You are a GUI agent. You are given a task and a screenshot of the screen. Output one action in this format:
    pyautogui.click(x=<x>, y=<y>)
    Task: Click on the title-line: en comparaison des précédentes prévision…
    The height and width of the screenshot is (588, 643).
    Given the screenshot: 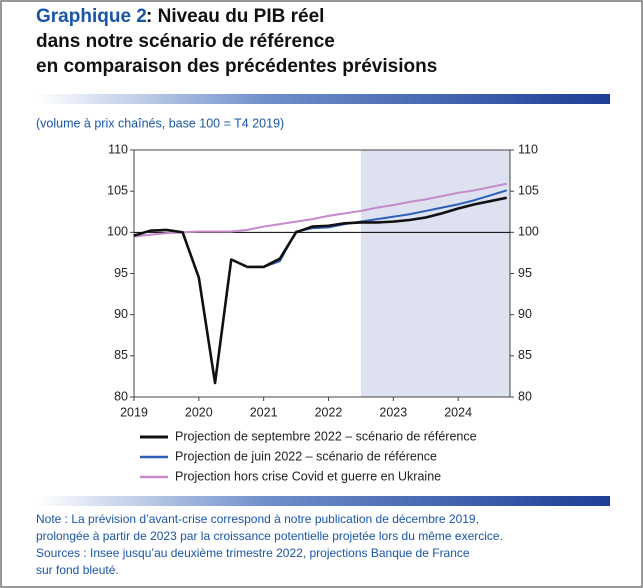 What is the action you would take?
    pyautogui.click(x=236, y=66)
    